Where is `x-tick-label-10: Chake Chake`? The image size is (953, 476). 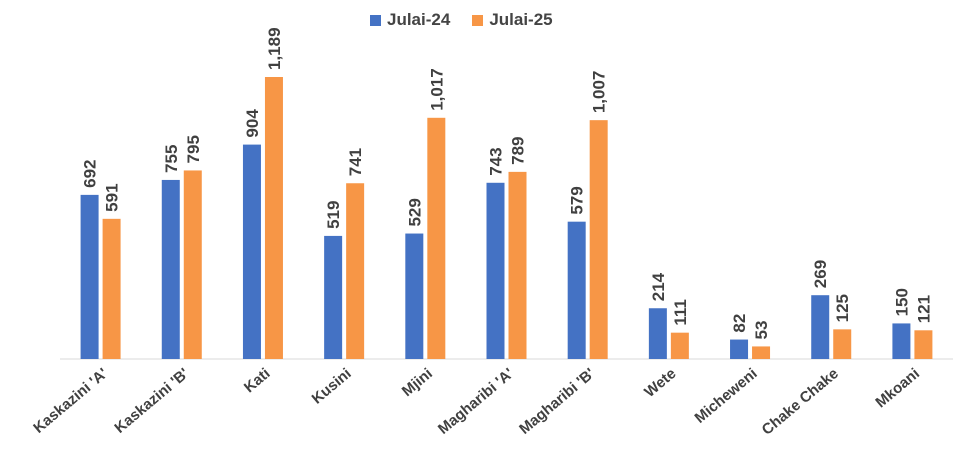
x-tick-label-10: Chake Chake is located at coordinates (800, 402).